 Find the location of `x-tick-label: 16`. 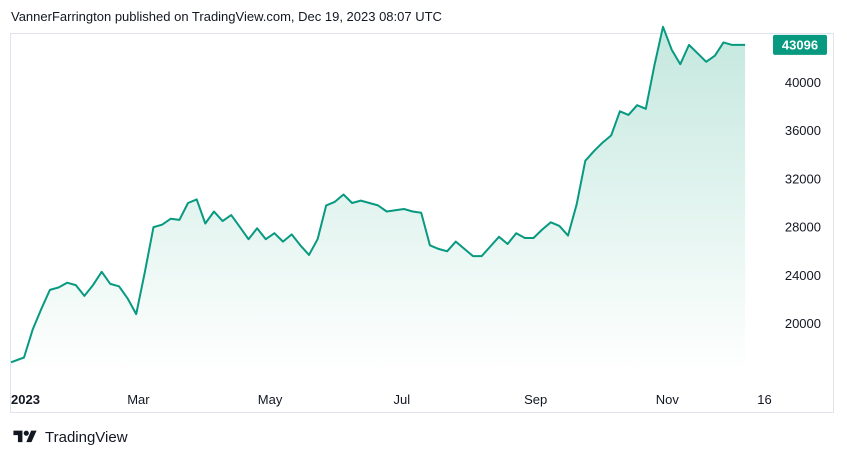

x-tick-label: 16 is located at coordinates (764, 399).